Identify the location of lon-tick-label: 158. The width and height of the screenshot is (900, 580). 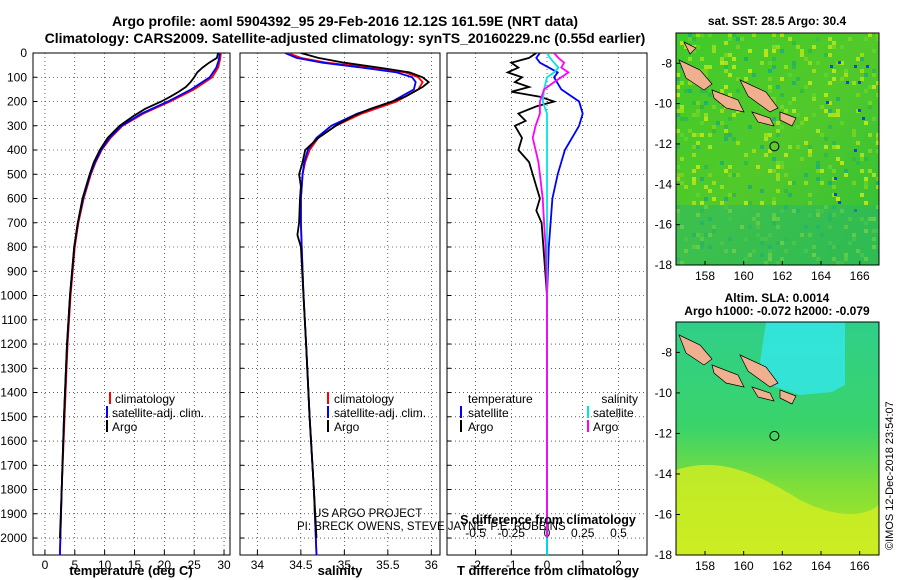
(705, 566).